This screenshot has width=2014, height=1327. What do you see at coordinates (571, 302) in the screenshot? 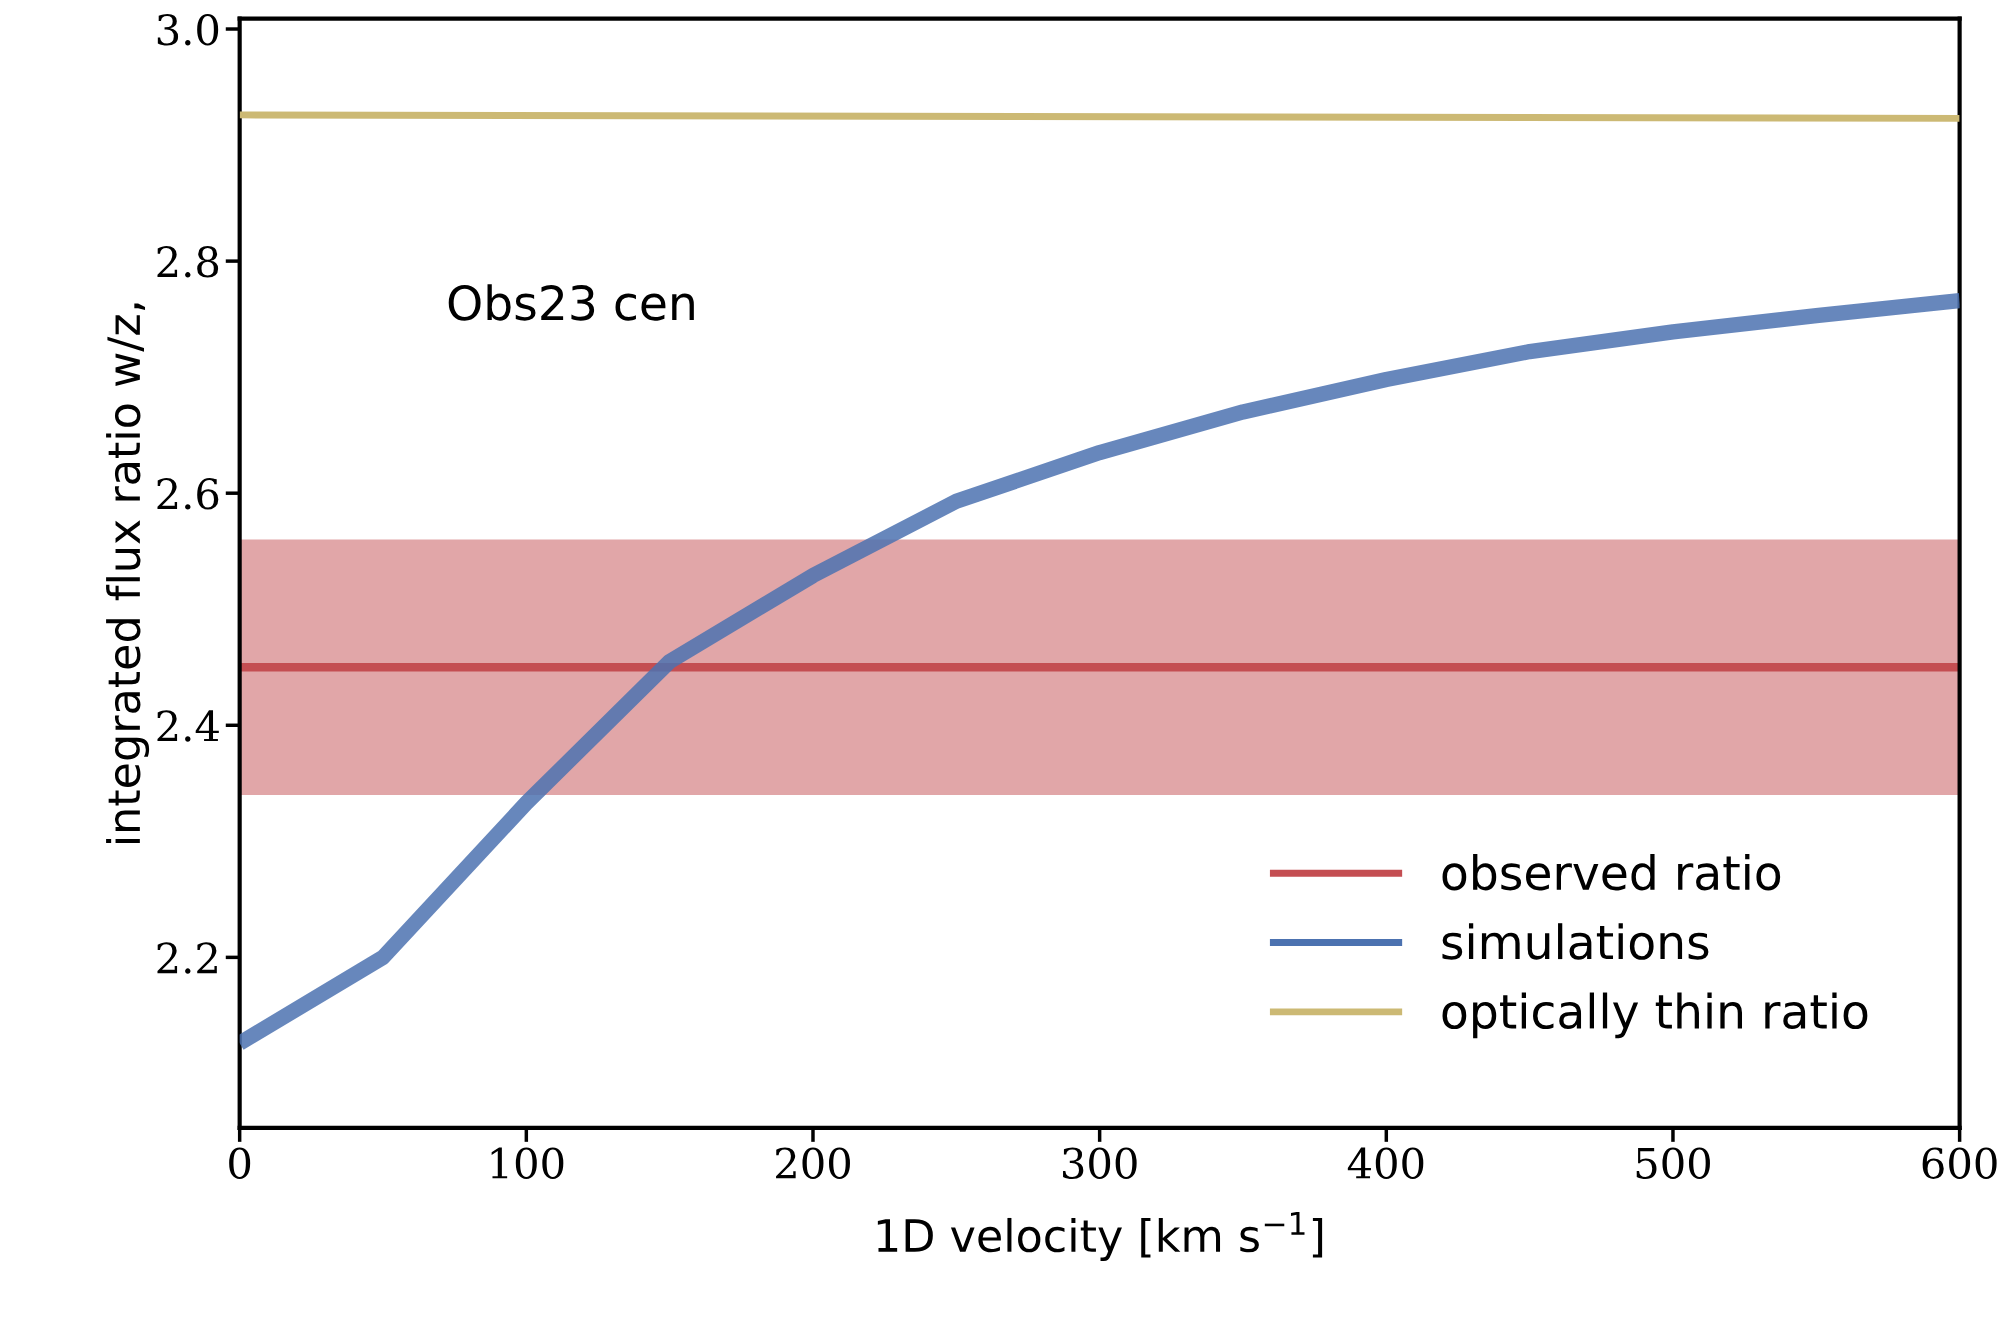
I see `annotation: Obs23 cen` at bounding box center [571, 302].